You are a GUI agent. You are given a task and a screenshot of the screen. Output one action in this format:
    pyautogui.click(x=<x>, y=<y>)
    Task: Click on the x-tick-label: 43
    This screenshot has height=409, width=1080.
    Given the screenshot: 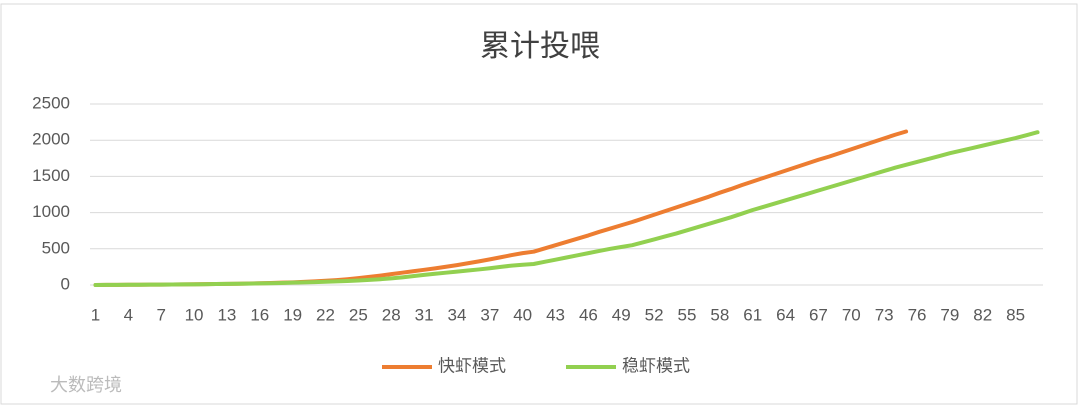 What is the action you would take?
    pyautogui.click(x=555, y=314)
    